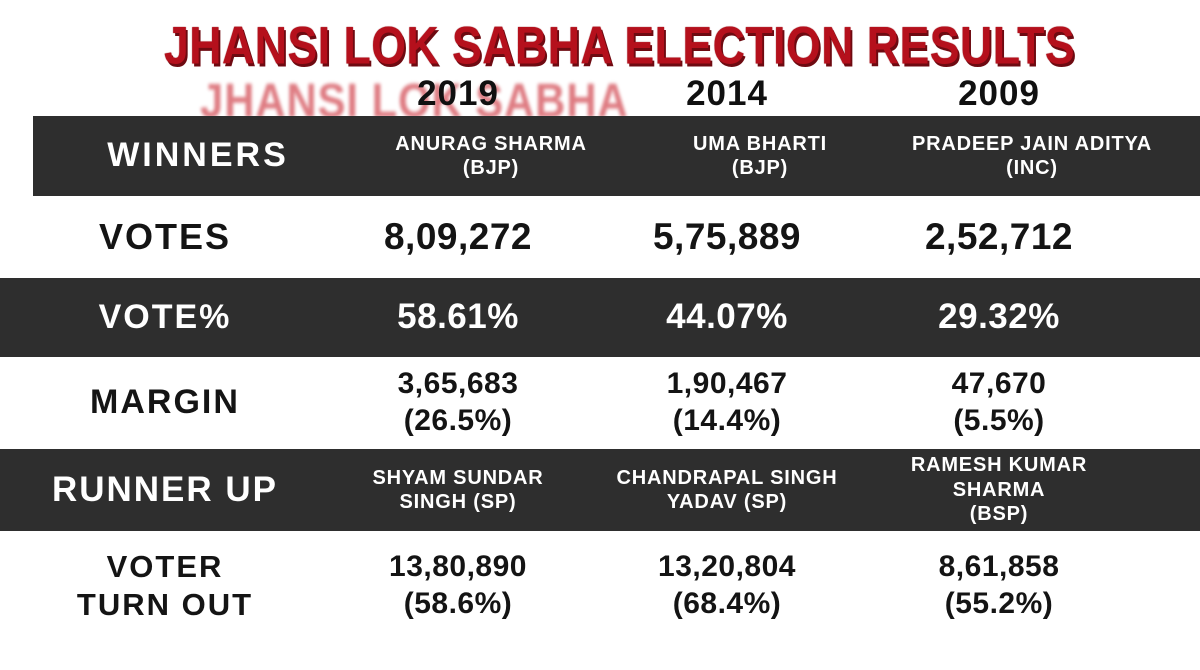  I want to click on margin-2009: 47,670 (5.5%), so click(999, 402).